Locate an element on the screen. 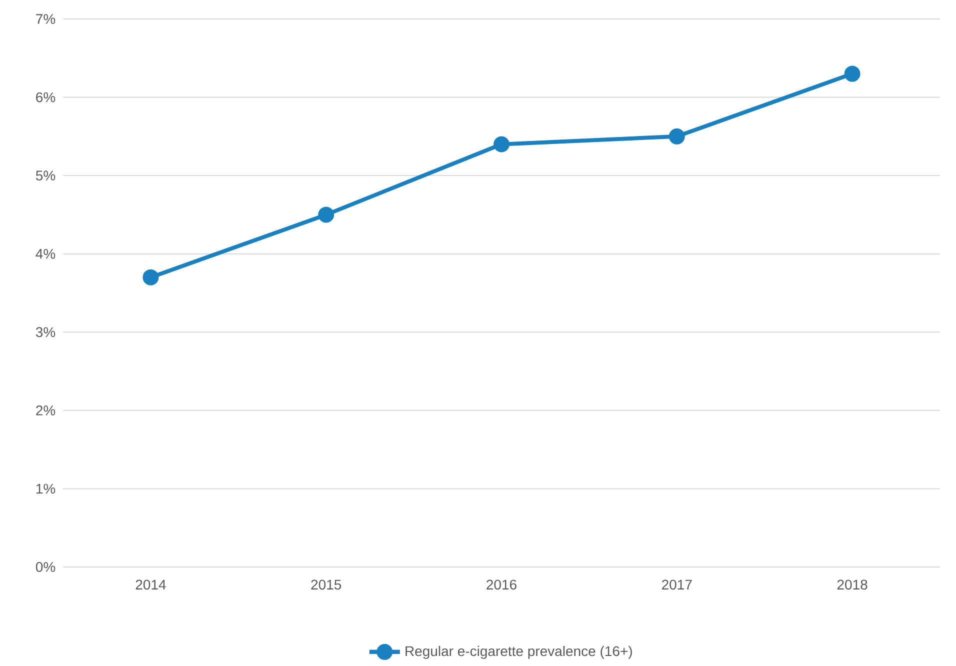 The width and height of the screenshot is (956, 666). y-tick-label: 5% is located at coordinates (46, 175).